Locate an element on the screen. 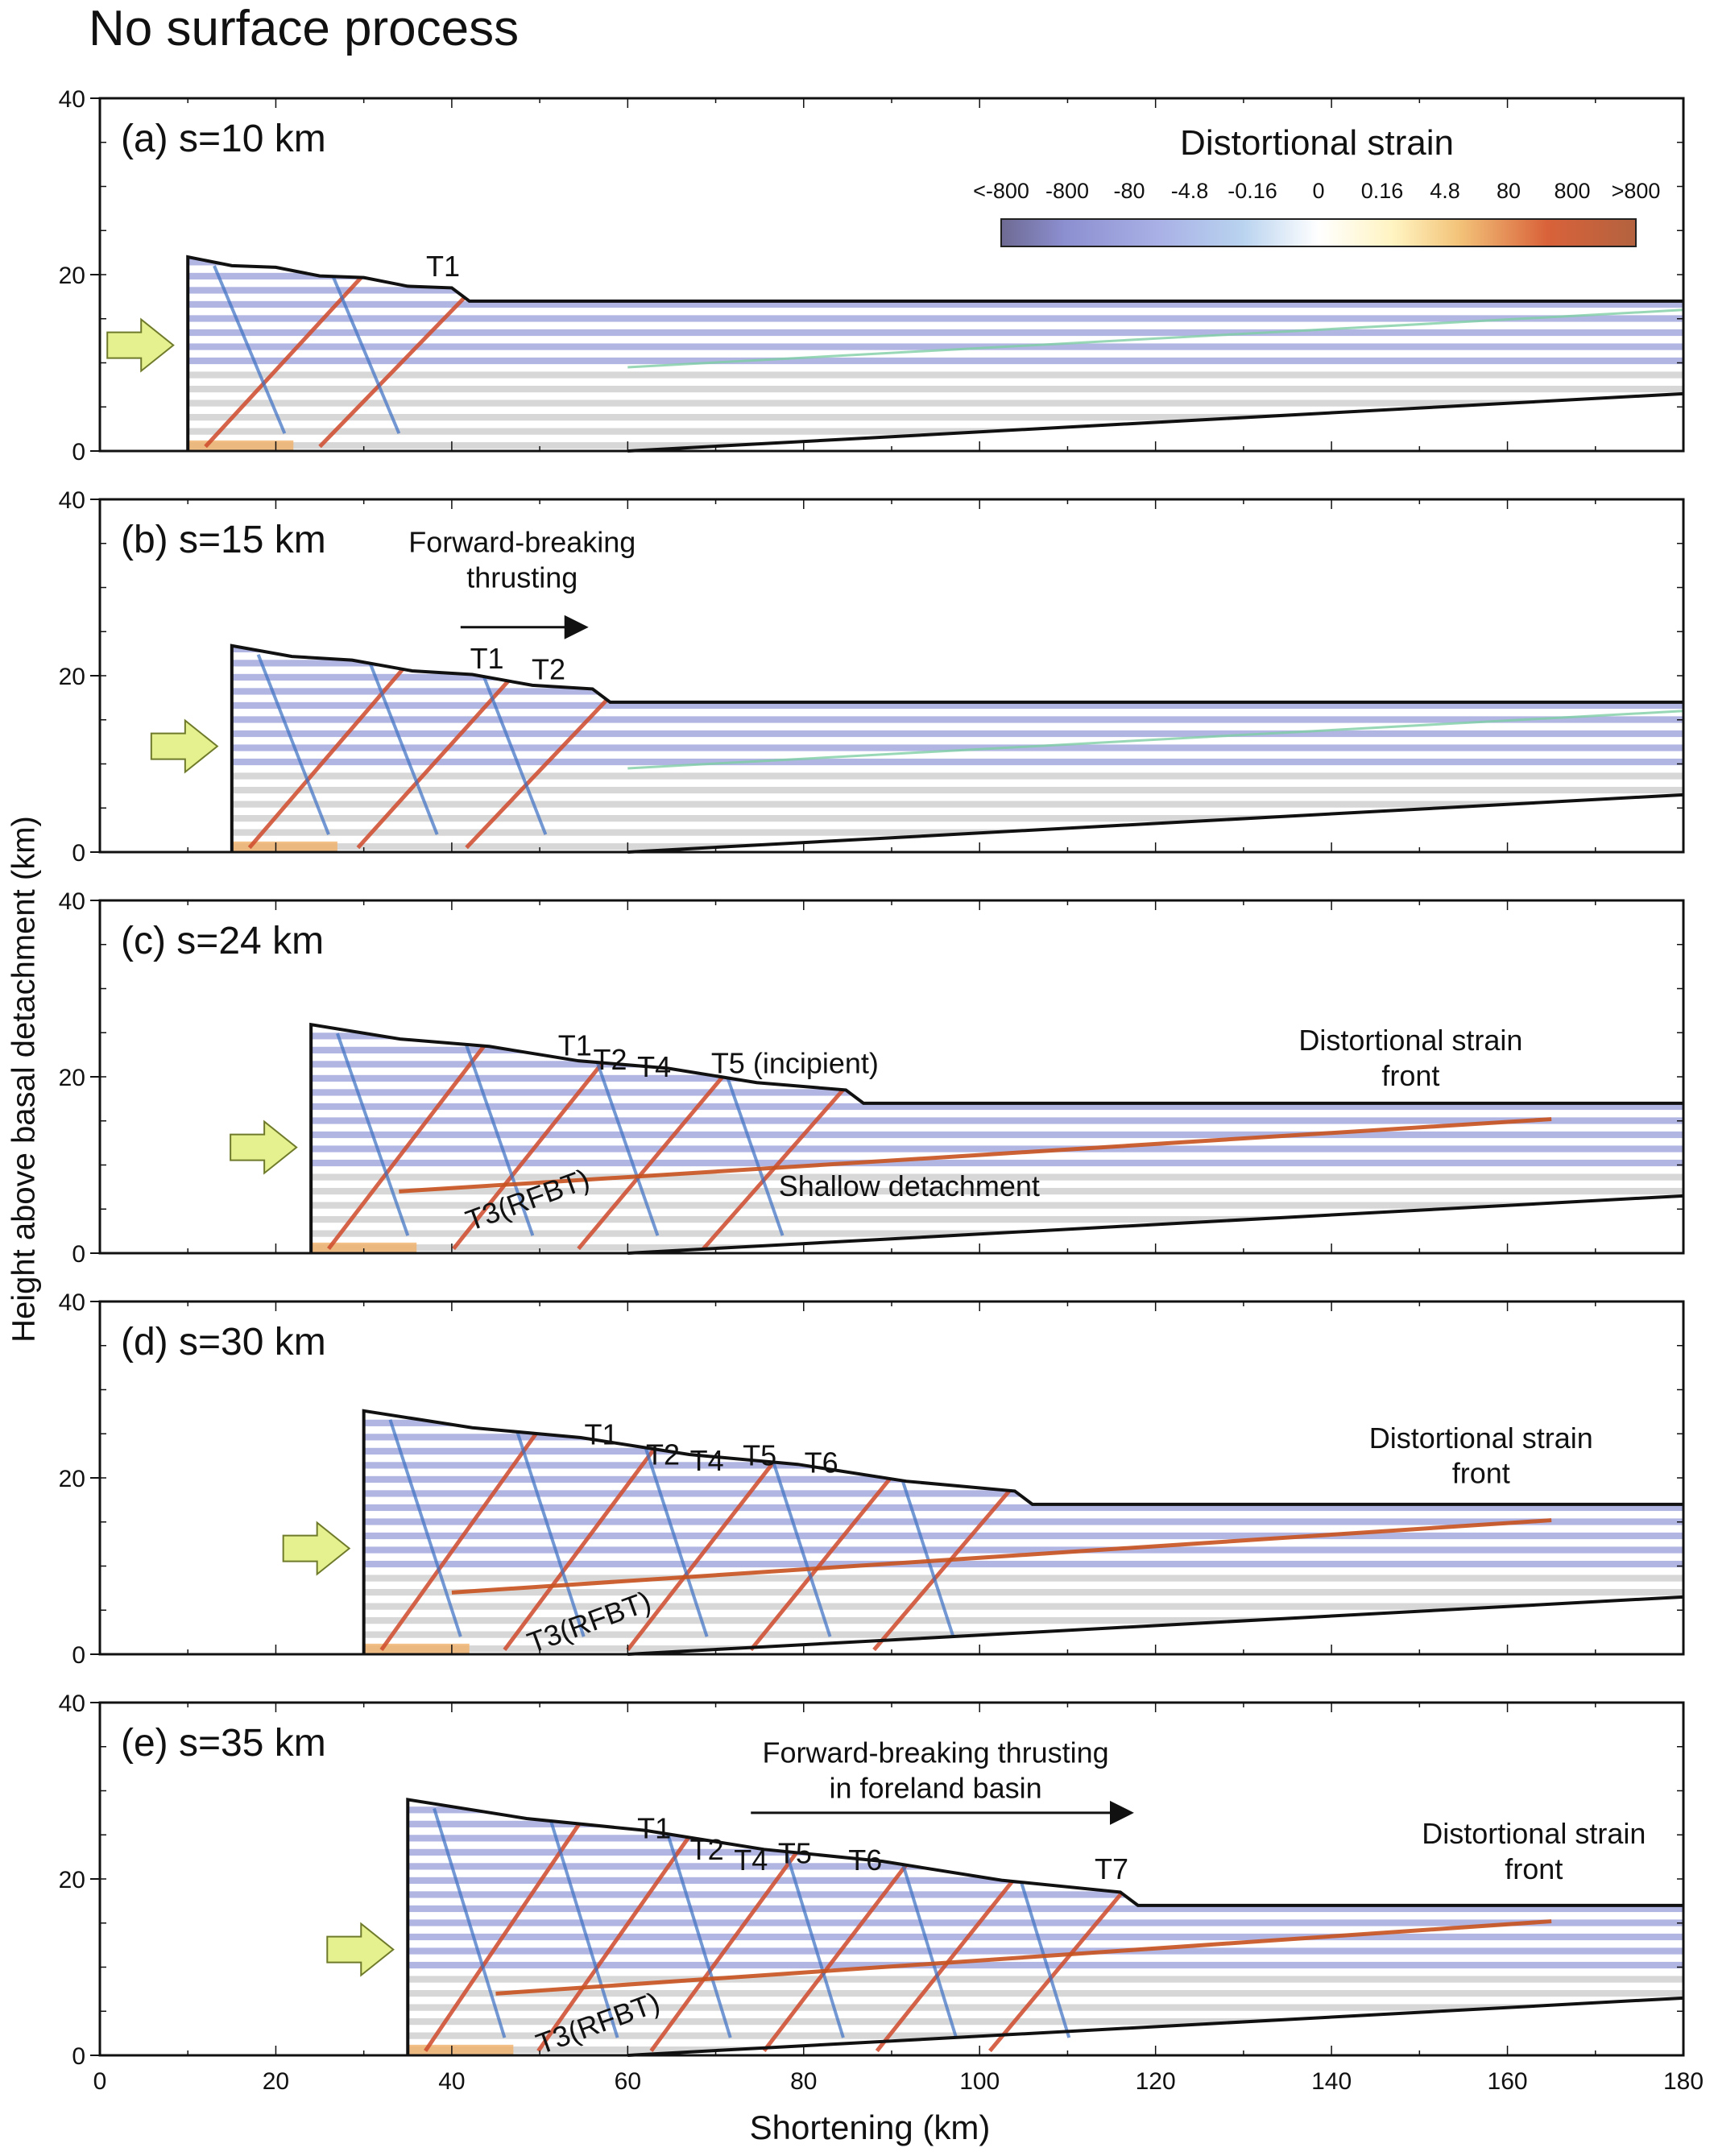 This screenshot has height=2156, width=1714. colorbar-title: Distortional strain is located at coordinates (1317, 143).